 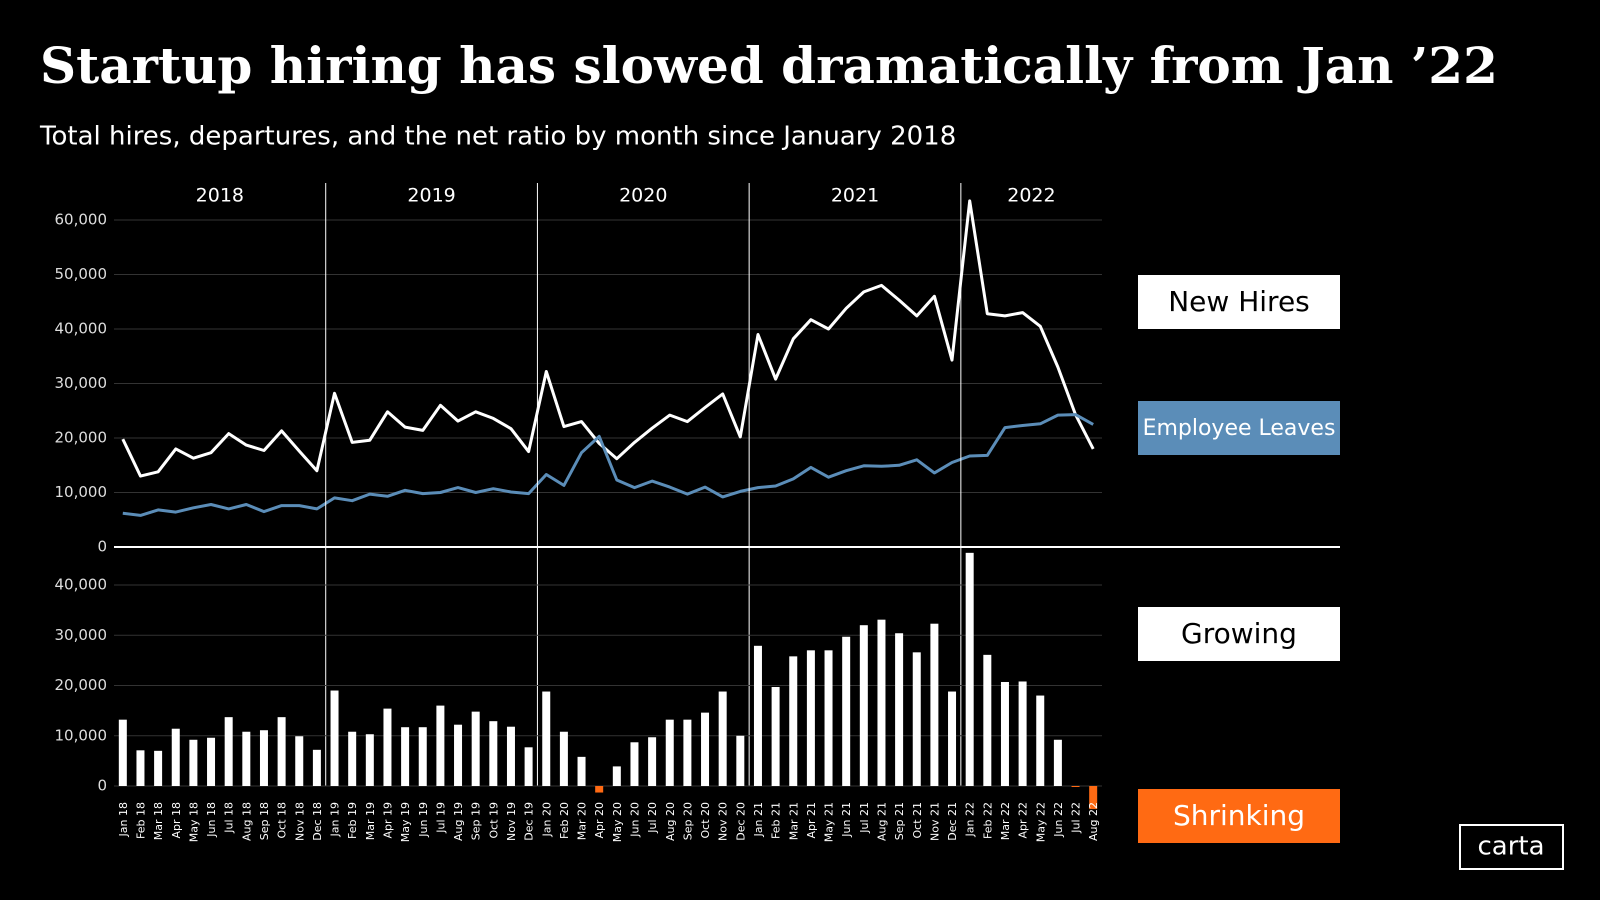 I want to click on x-tick-label: Aug 18, so click(x=246, y=821).